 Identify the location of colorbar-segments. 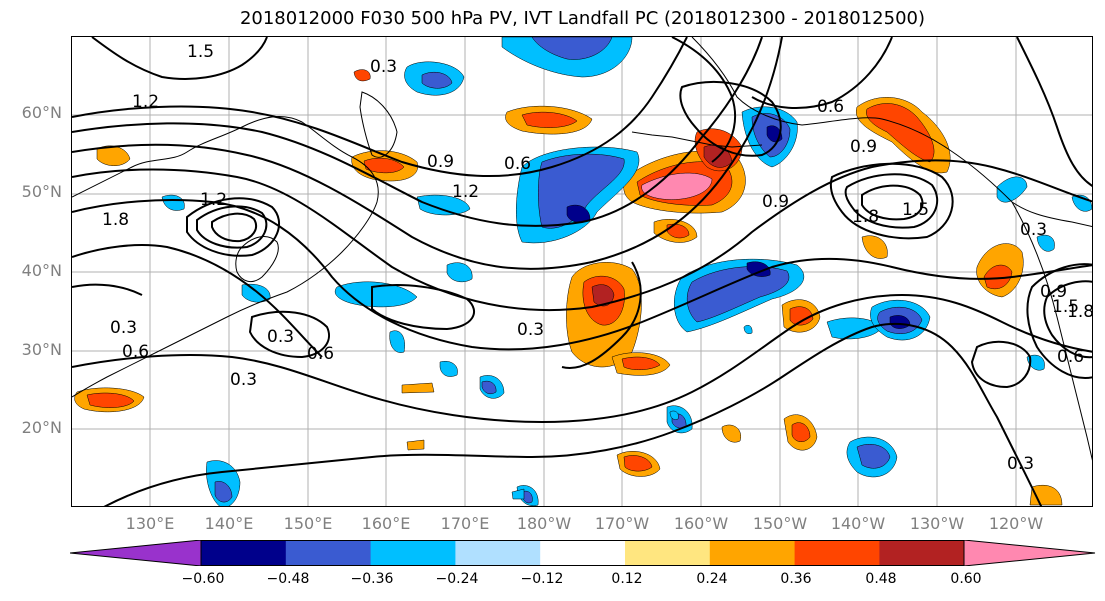
(582, 553).